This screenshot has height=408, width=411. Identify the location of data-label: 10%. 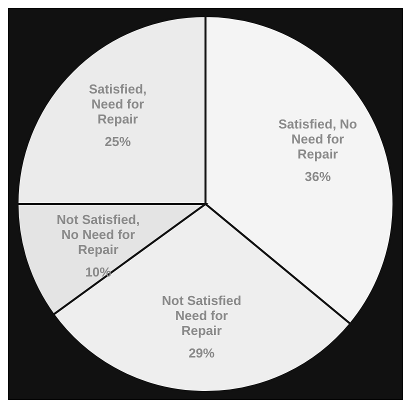
(98, 272).